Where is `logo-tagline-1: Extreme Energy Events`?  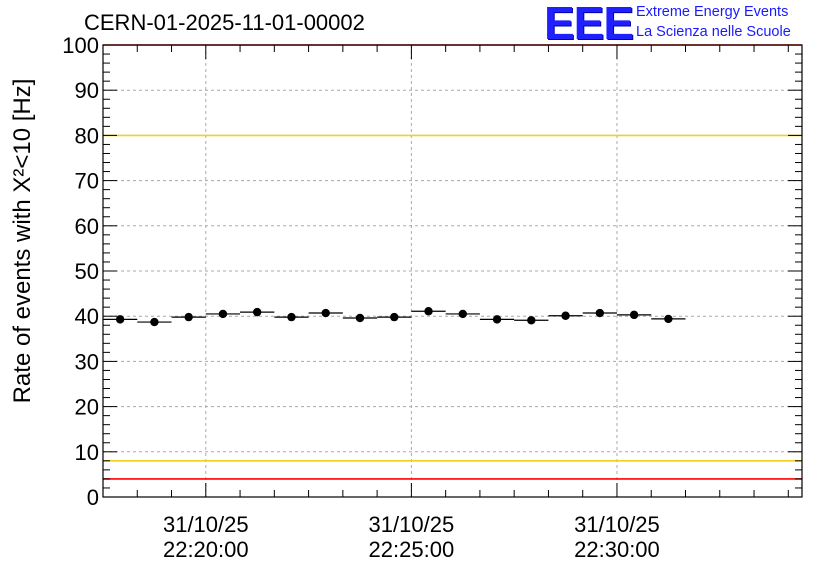
logo-tagline-1: Extreme Energy Events is located at coordinates (712, 12).